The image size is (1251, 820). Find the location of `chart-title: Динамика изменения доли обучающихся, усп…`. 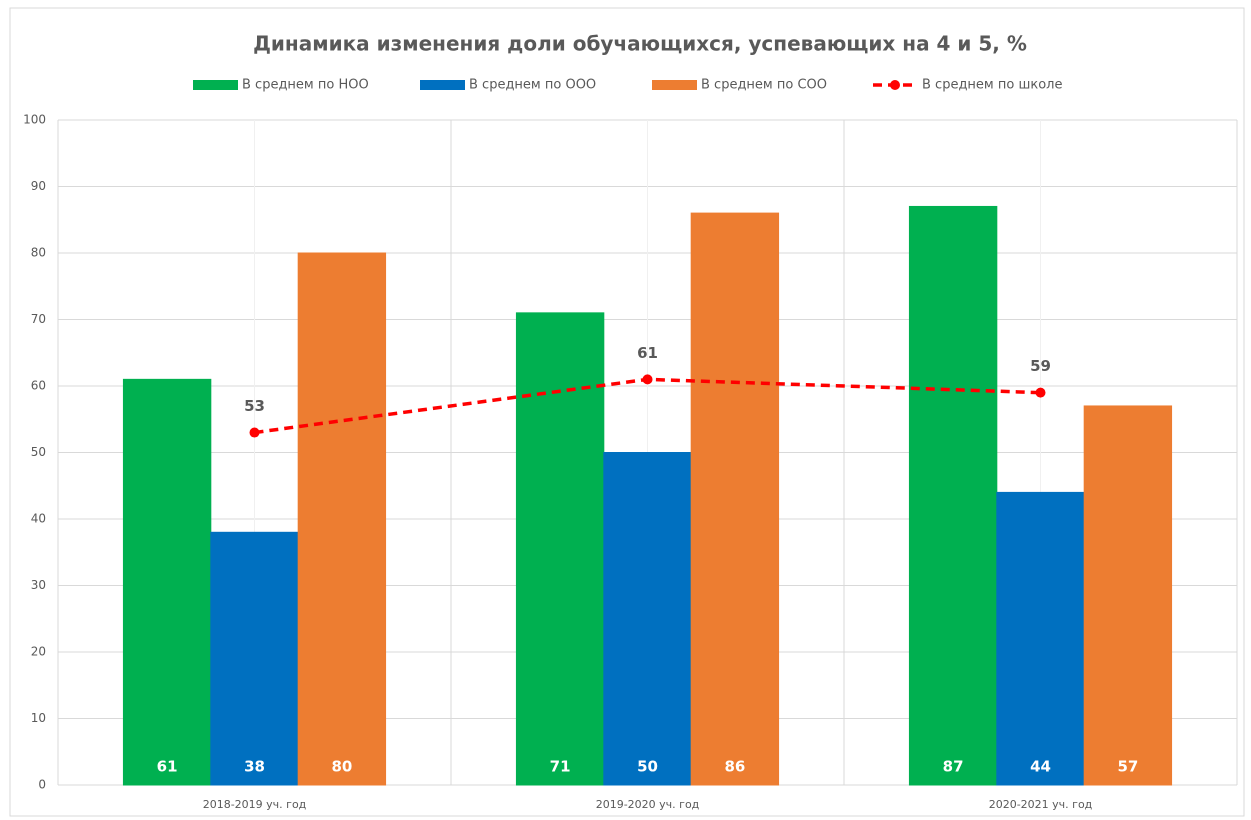

chart-title: Динамика изменения доли обучающихся, усп… is located at coordinates (640, 44).